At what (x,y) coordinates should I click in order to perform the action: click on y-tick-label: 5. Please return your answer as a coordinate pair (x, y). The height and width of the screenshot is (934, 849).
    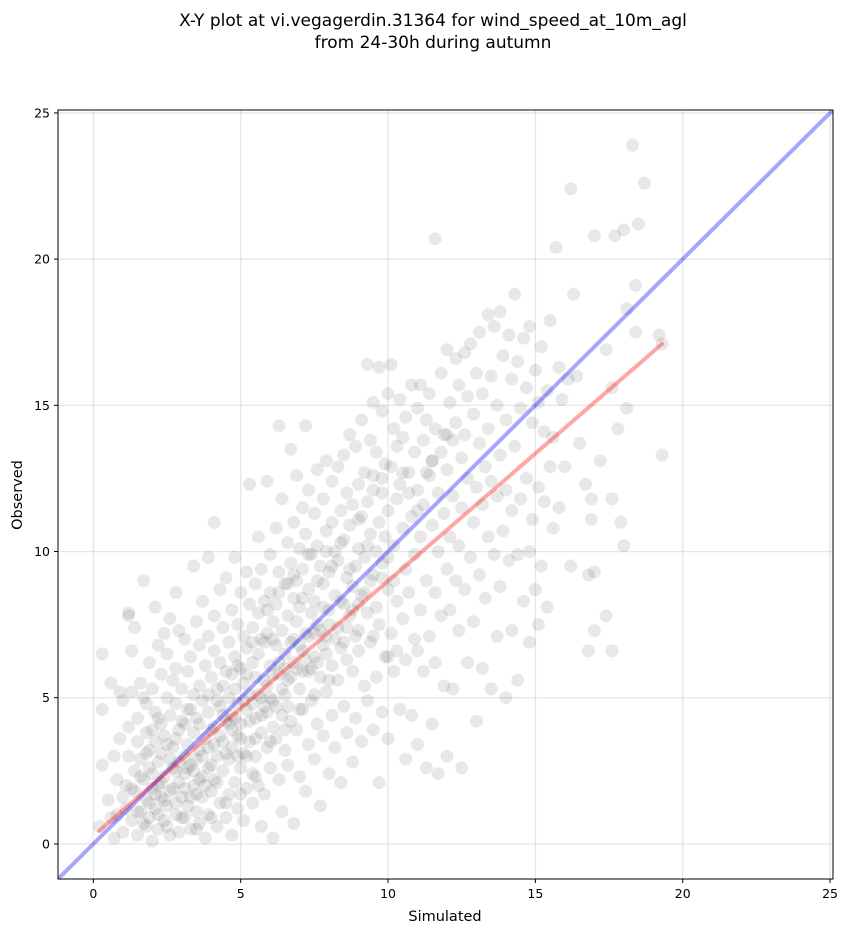
    Looking at the image, I should click on (46, 697).